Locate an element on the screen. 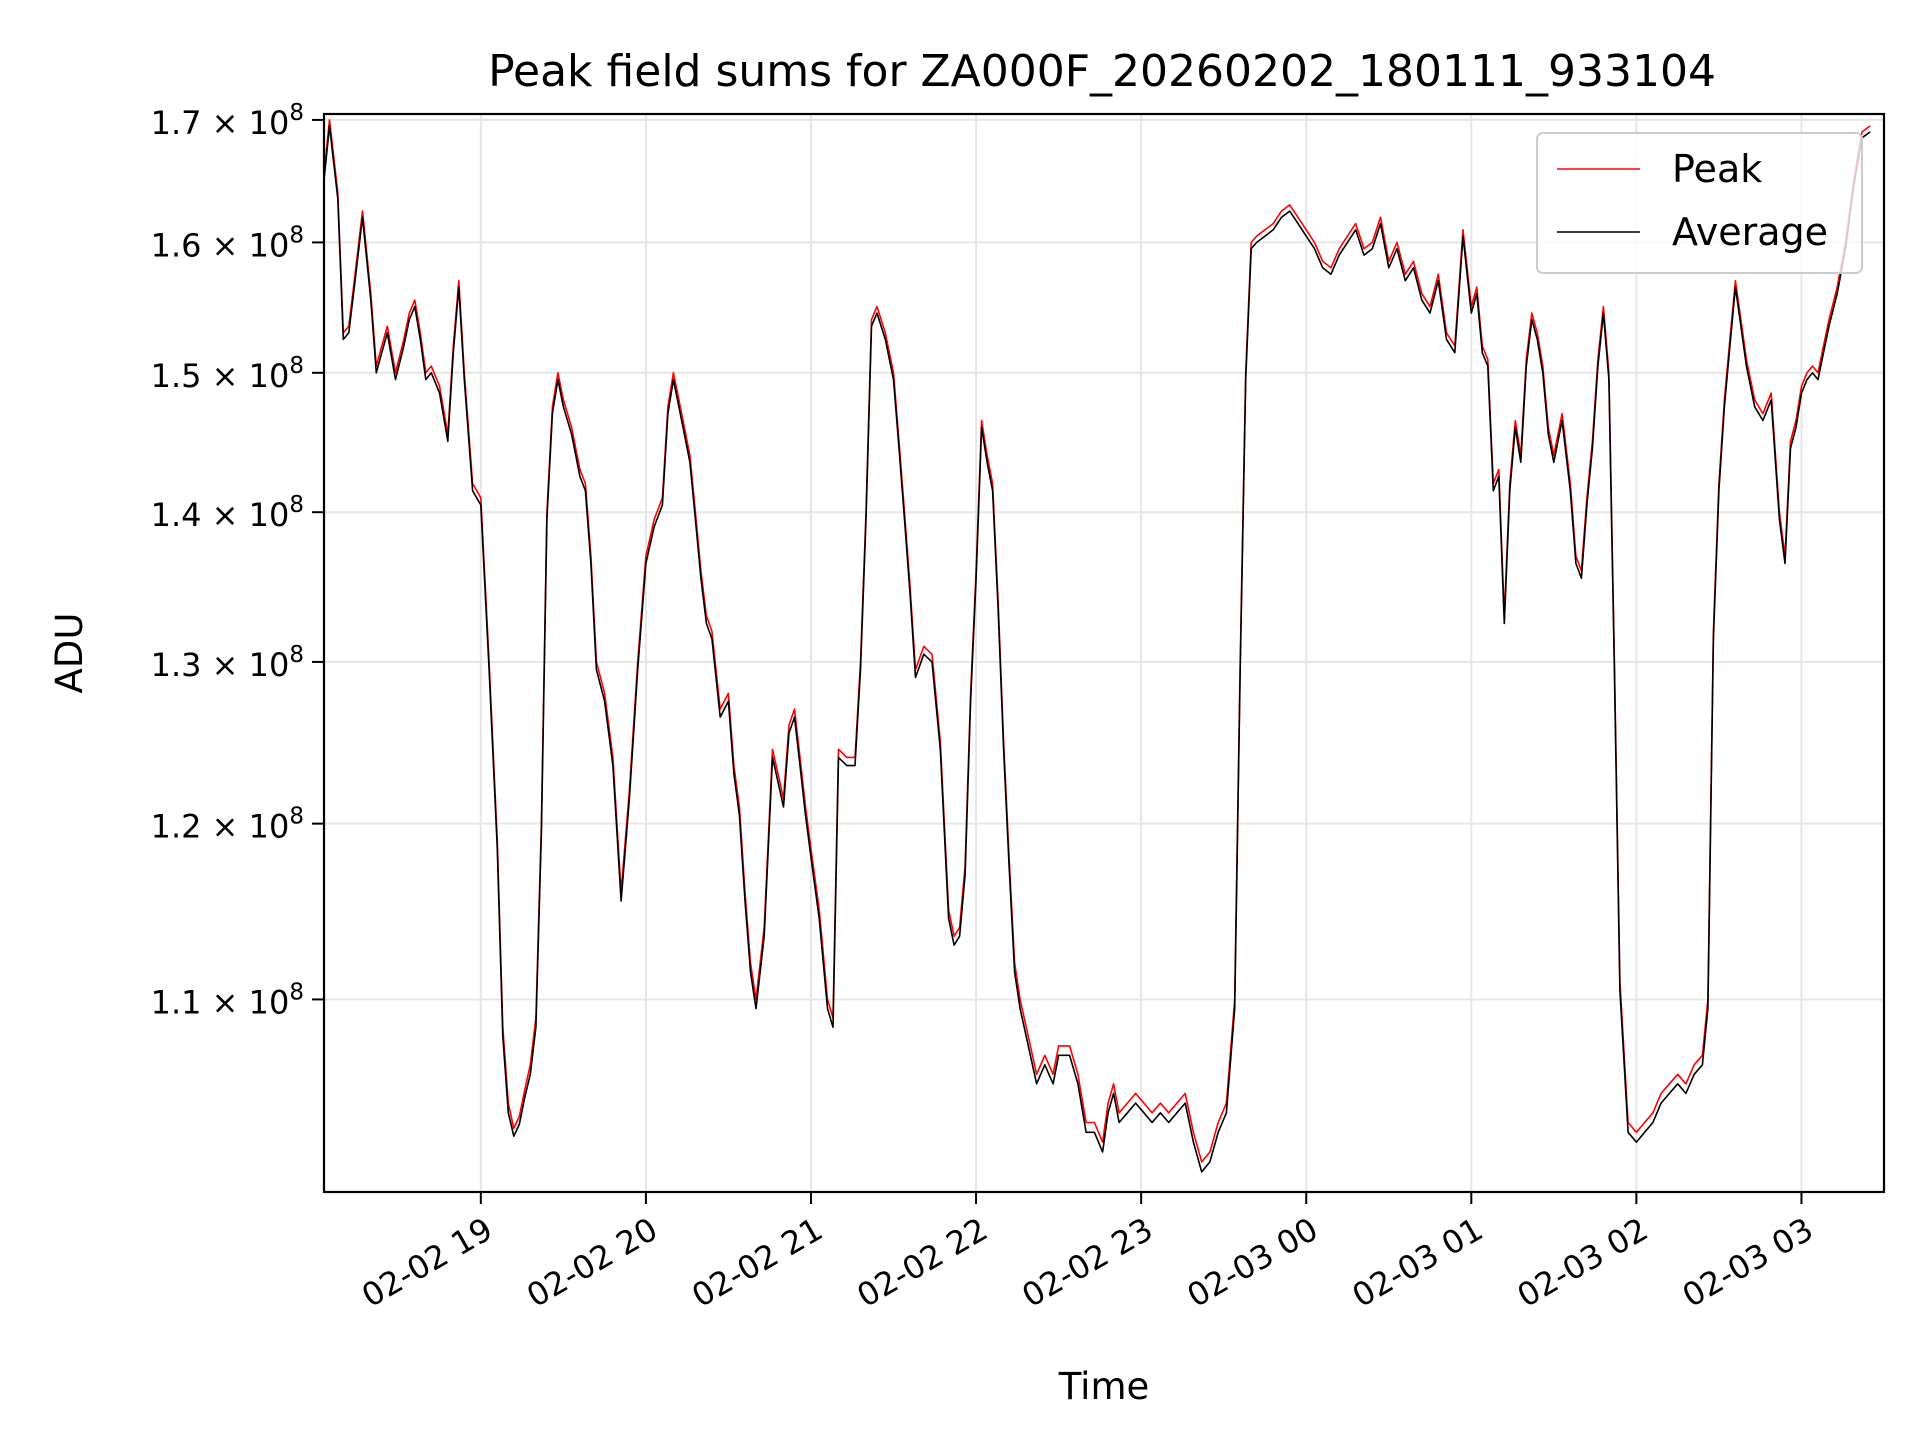 This screenshot has height=1440, width=1920. y-tick-label: 1.7 × 10⁸ is located at coordinates (227, 121).